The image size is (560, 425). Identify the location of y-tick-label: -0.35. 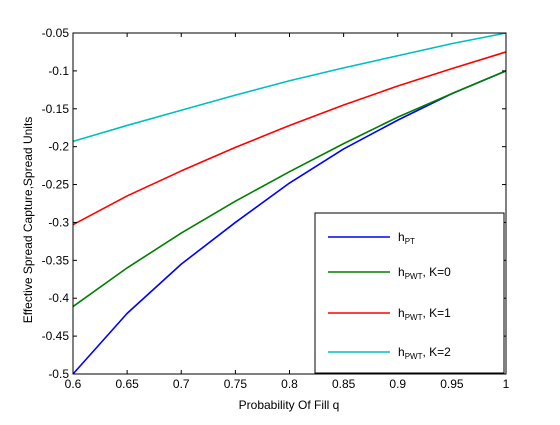
(56, 260).